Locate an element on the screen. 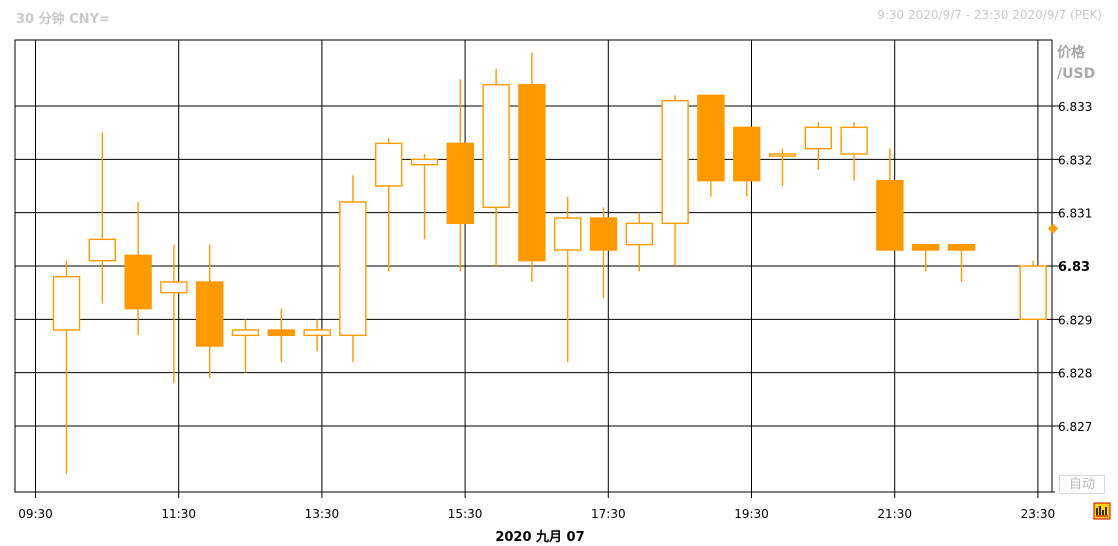  currency-unit-label: /USD is located at coordinates (1076, 74).